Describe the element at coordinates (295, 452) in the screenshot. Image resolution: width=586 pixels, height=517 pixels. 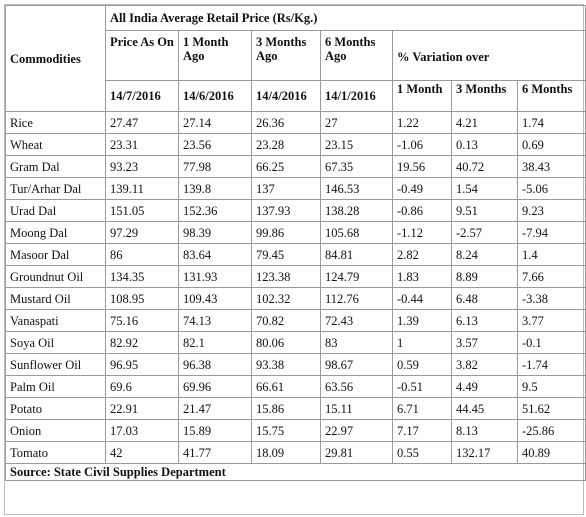
I see `table-row: Tomato 42 41.77 18.09 29.81 0.55 132.17 40.89` at that location.